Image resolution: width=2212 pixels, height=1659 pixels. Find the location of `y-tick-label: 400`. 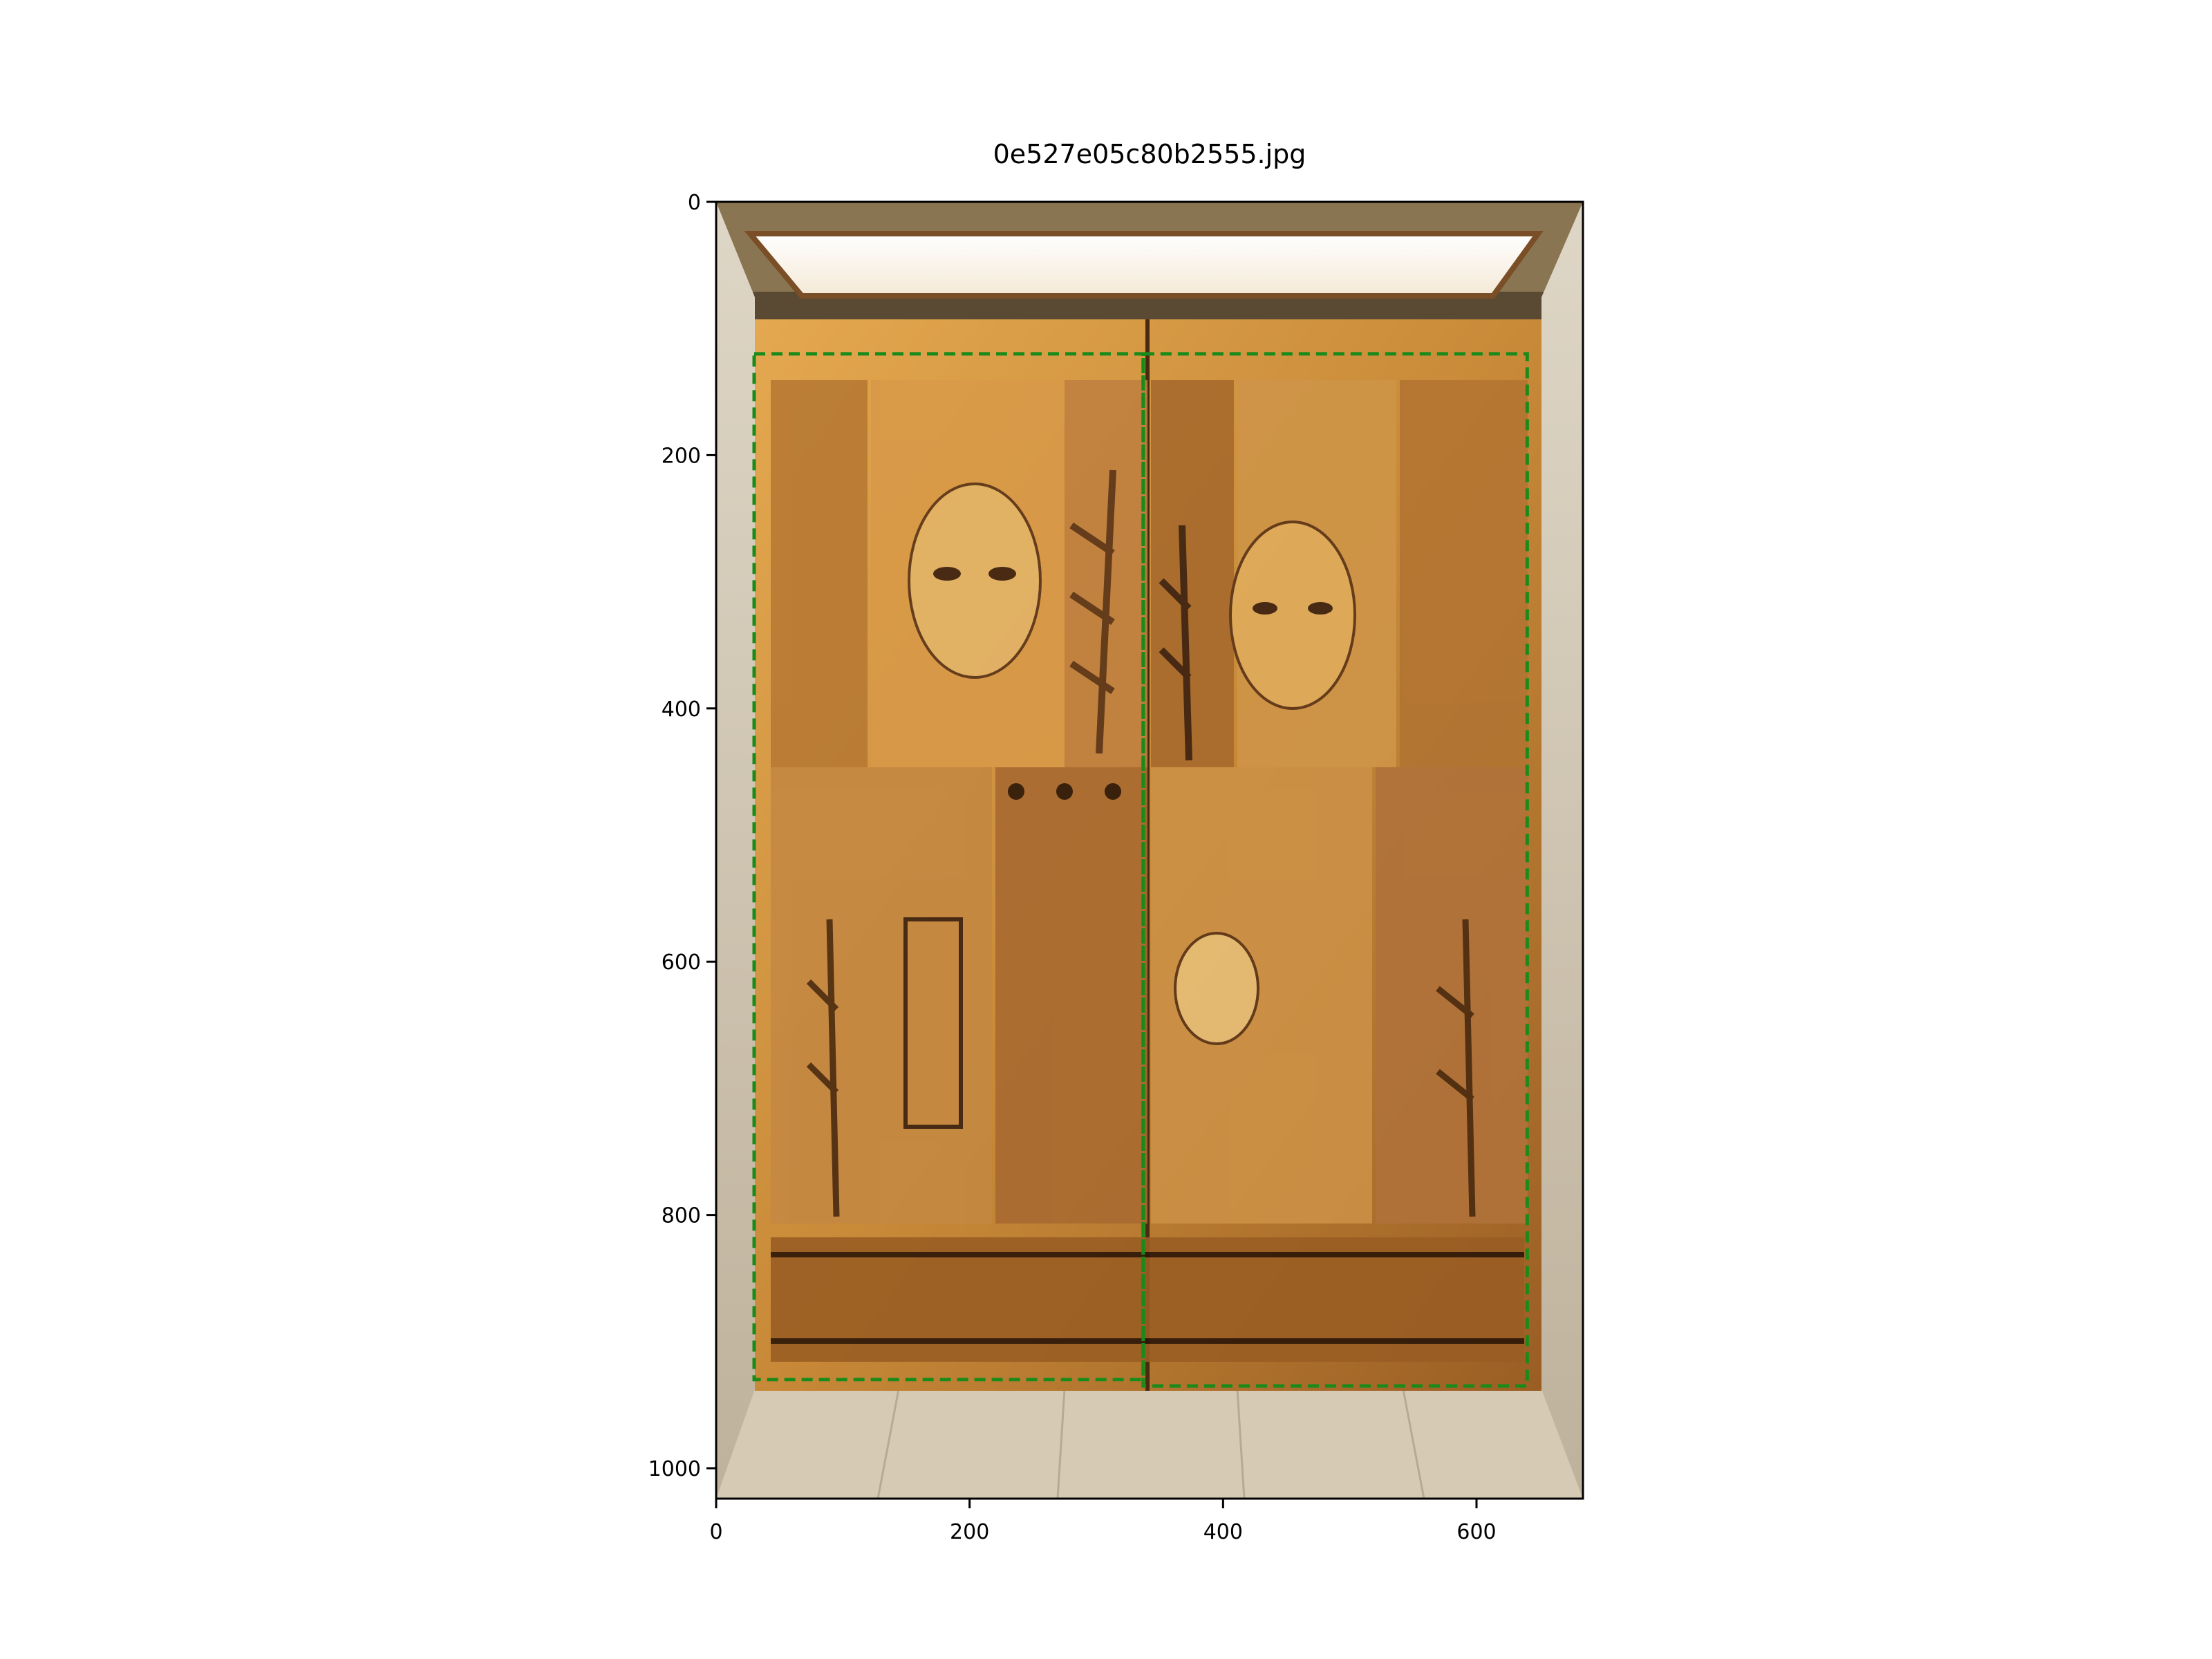

y-tick-label: 400 is located at coordinates (681, 709).